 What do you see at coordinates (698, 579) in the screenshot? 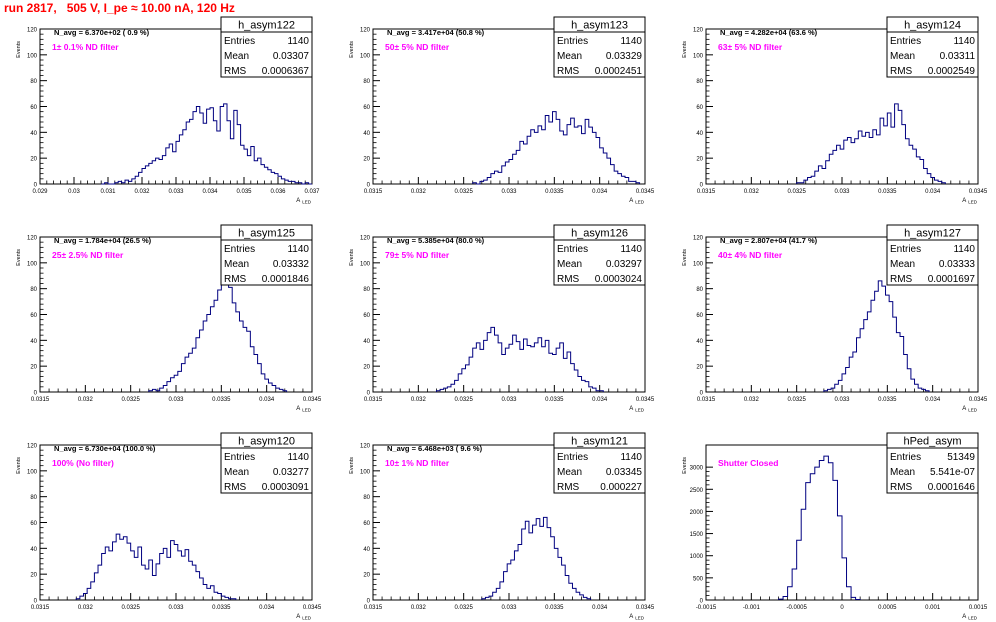
I see `y-tick-label: 500` at bounding box center [698, 579].